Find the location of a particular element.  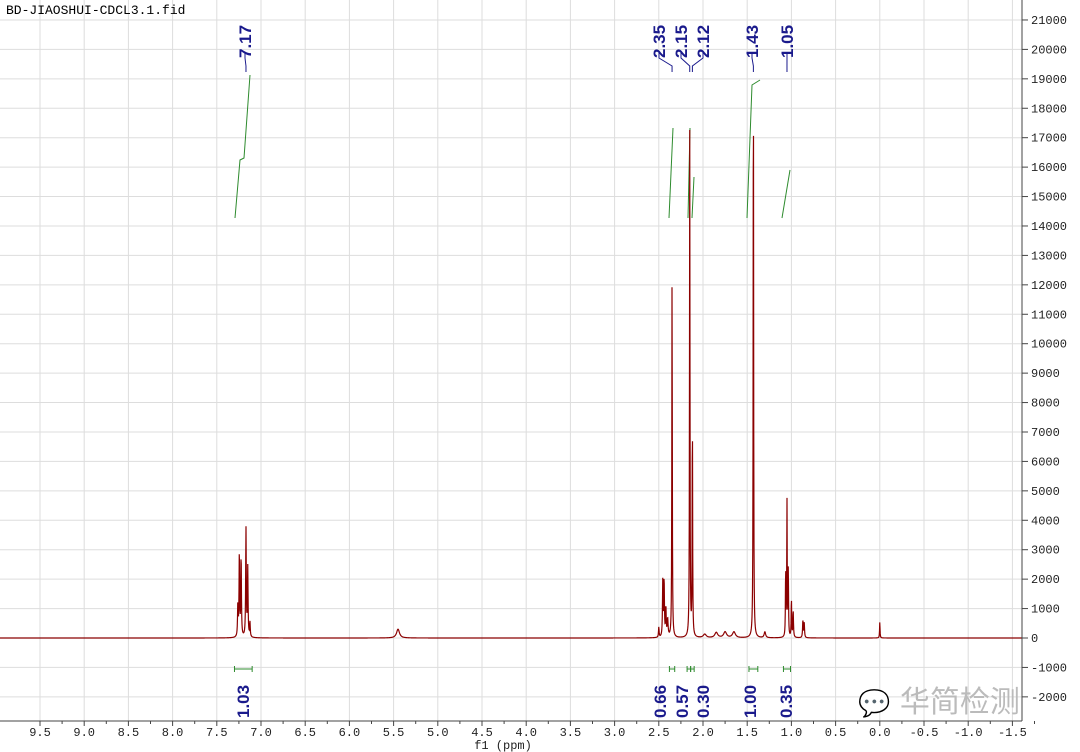

y-tick-label: 11000 is located at coordinates (1049, 315).